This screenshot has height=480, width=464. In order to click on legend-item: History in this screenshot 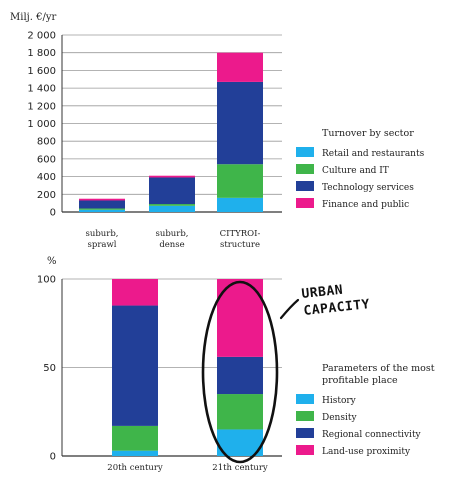, I will do `click(339, 401)`.